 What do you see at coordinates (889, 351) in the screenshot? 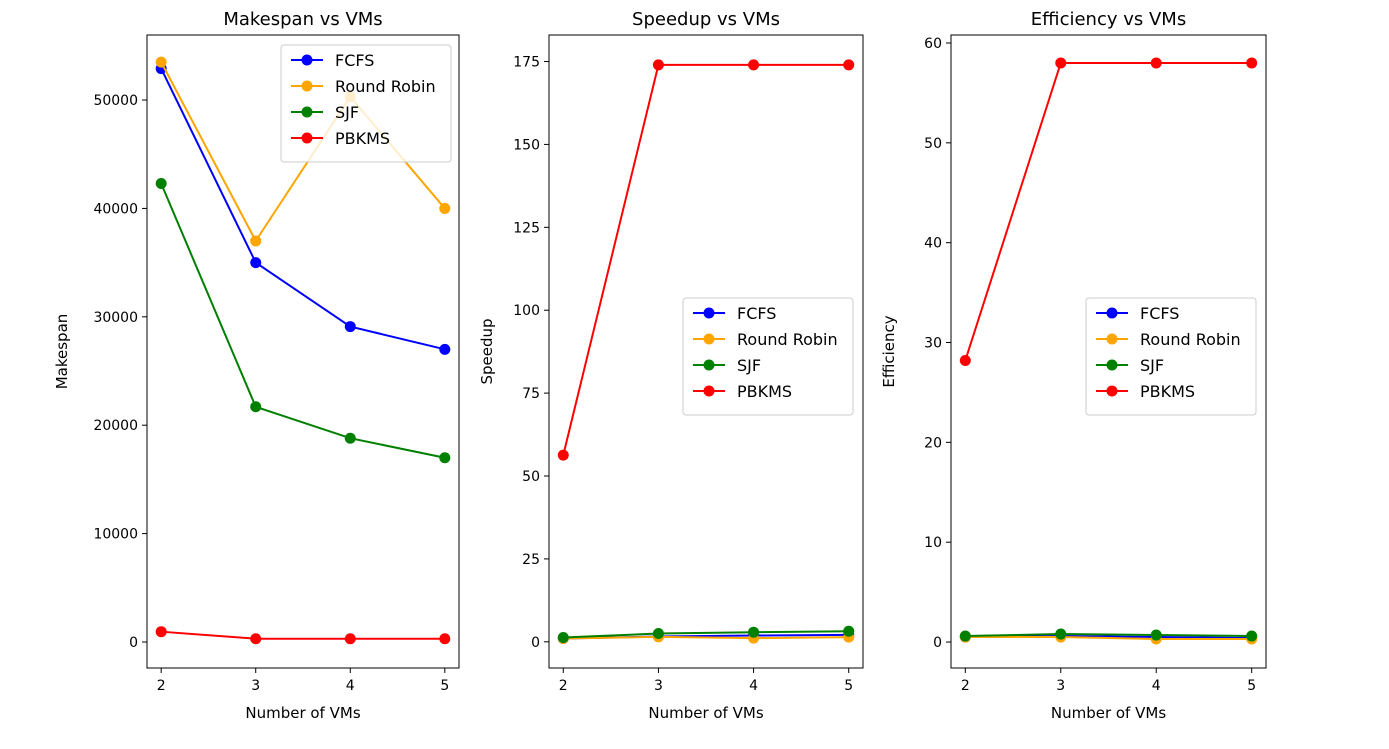
I see `y-axis-label: Efficiency` at bounding box center [889, 351].